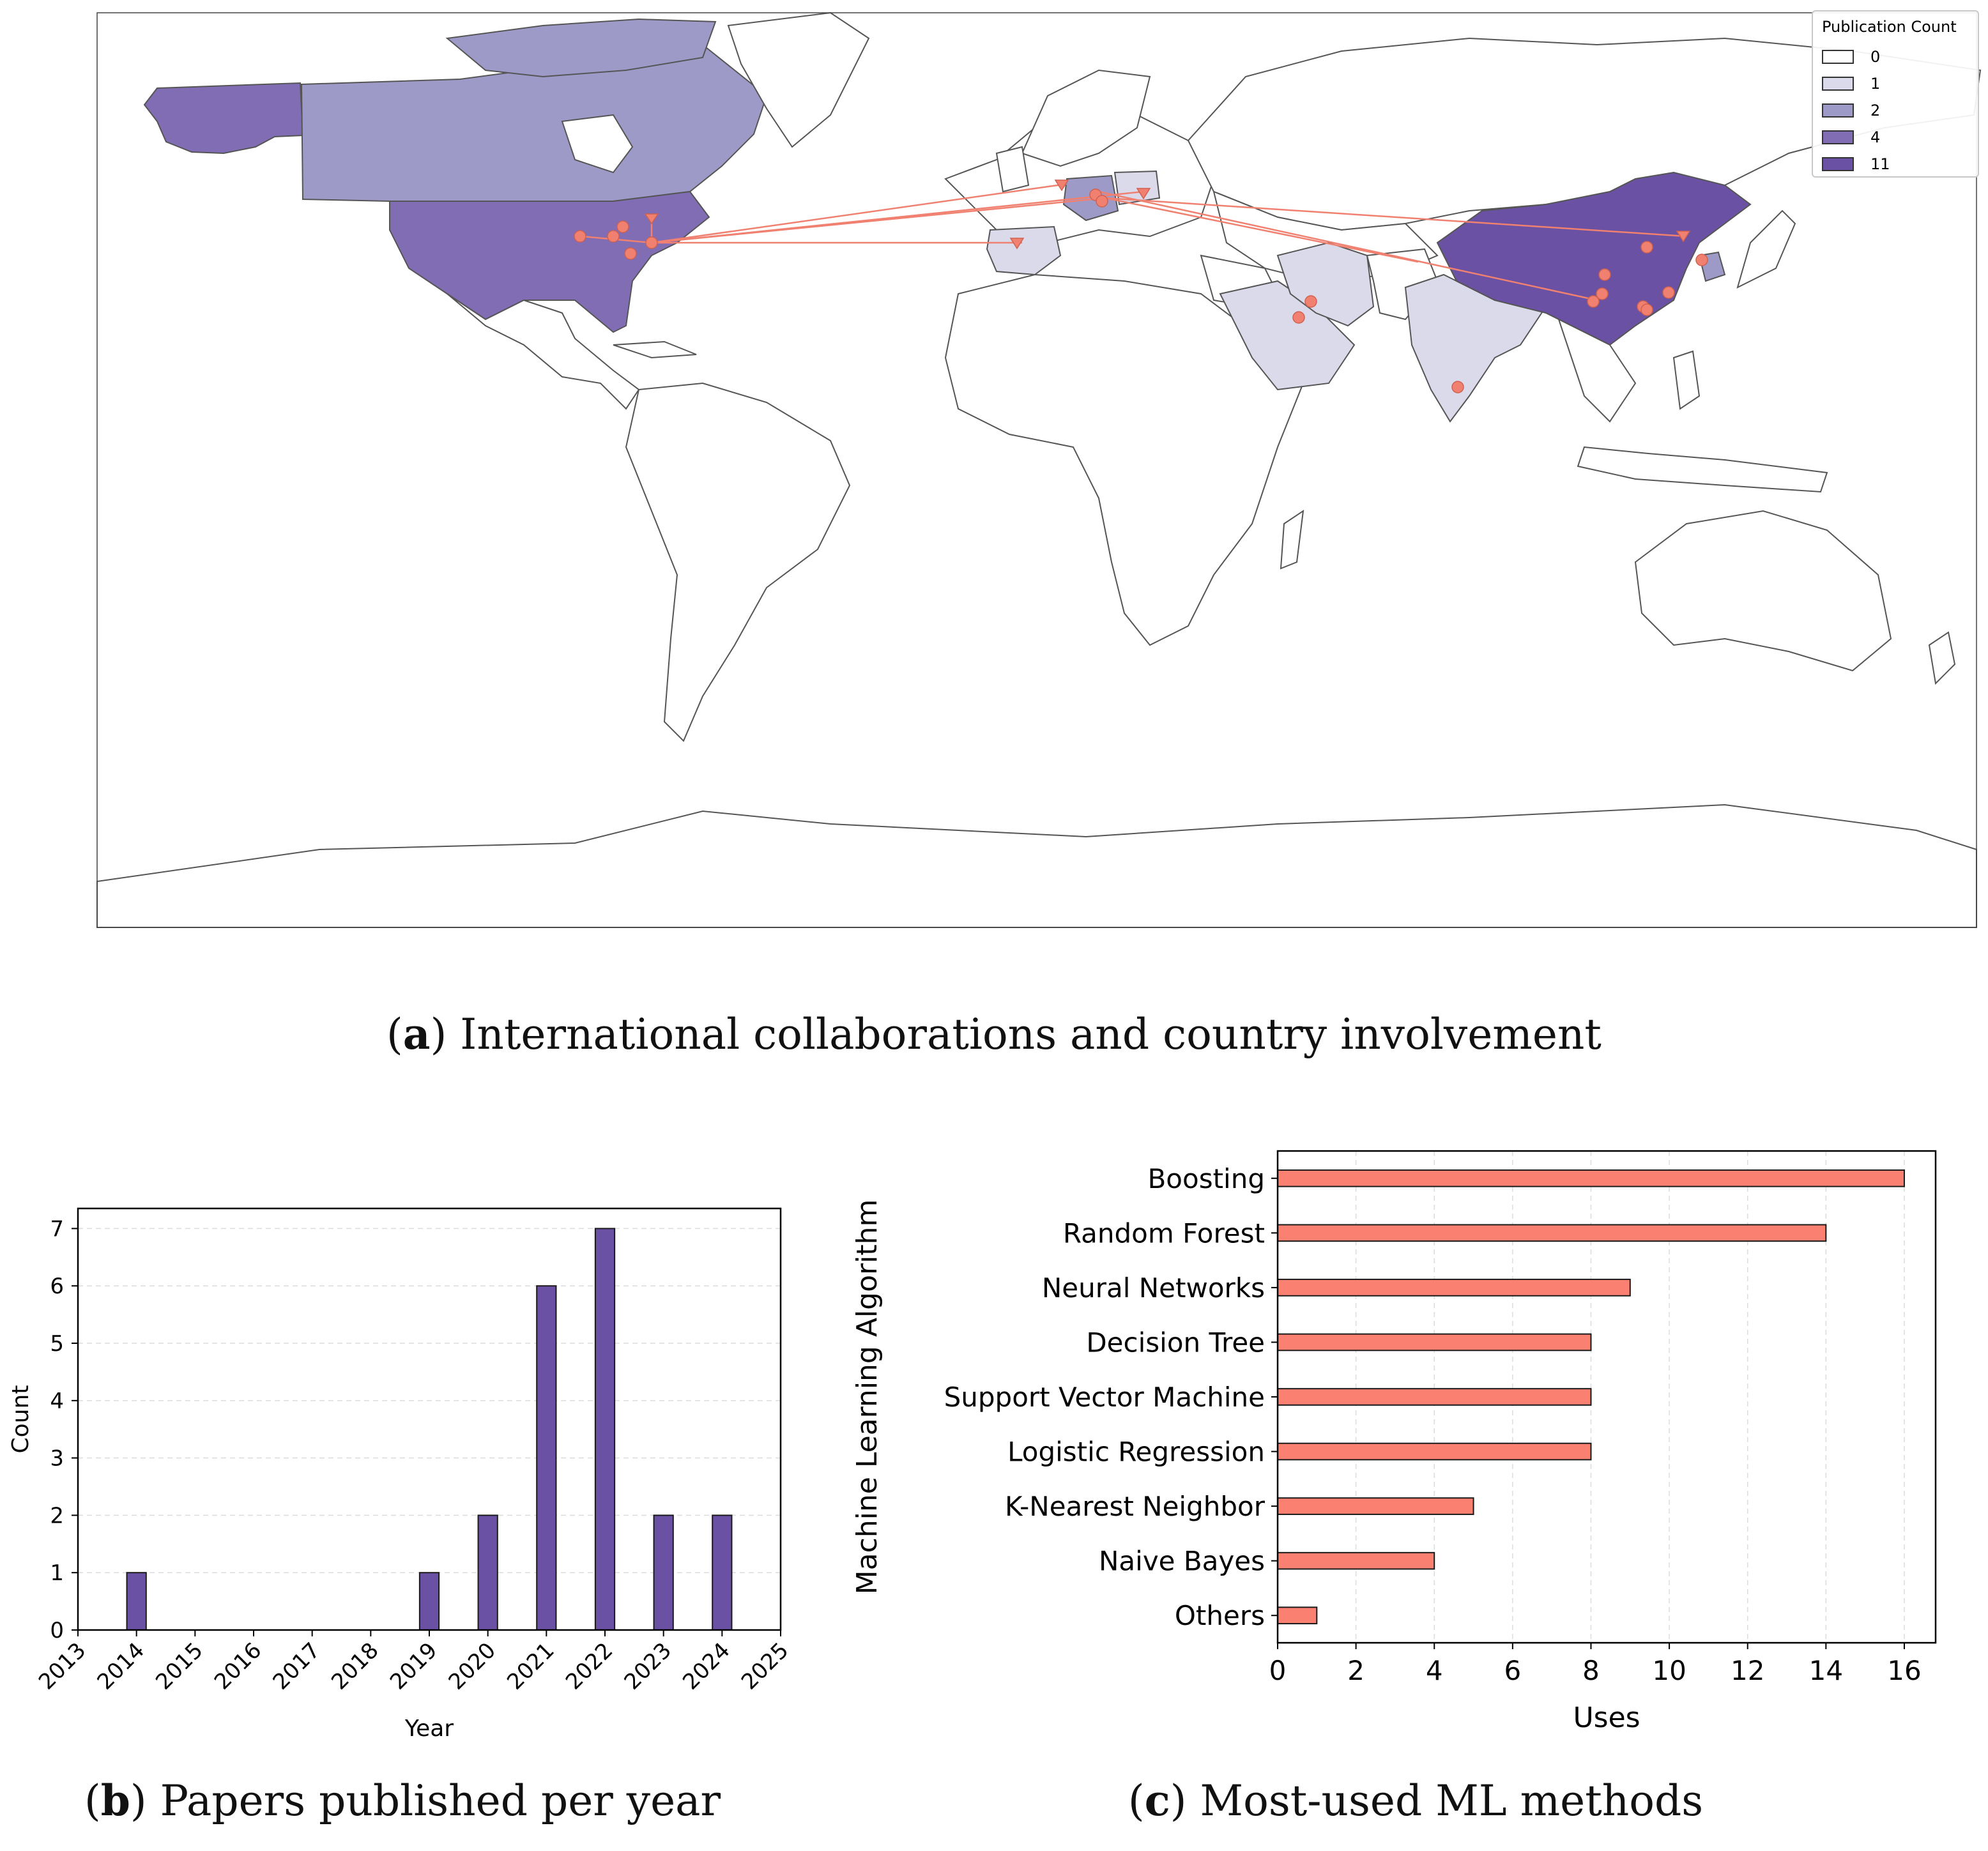 The height and width of the screenshot is (1851, 1988). Describe the element at coordinates (1153, 1288) in the screenshot. I see `y-tick-label: Neural Networks` at that location.